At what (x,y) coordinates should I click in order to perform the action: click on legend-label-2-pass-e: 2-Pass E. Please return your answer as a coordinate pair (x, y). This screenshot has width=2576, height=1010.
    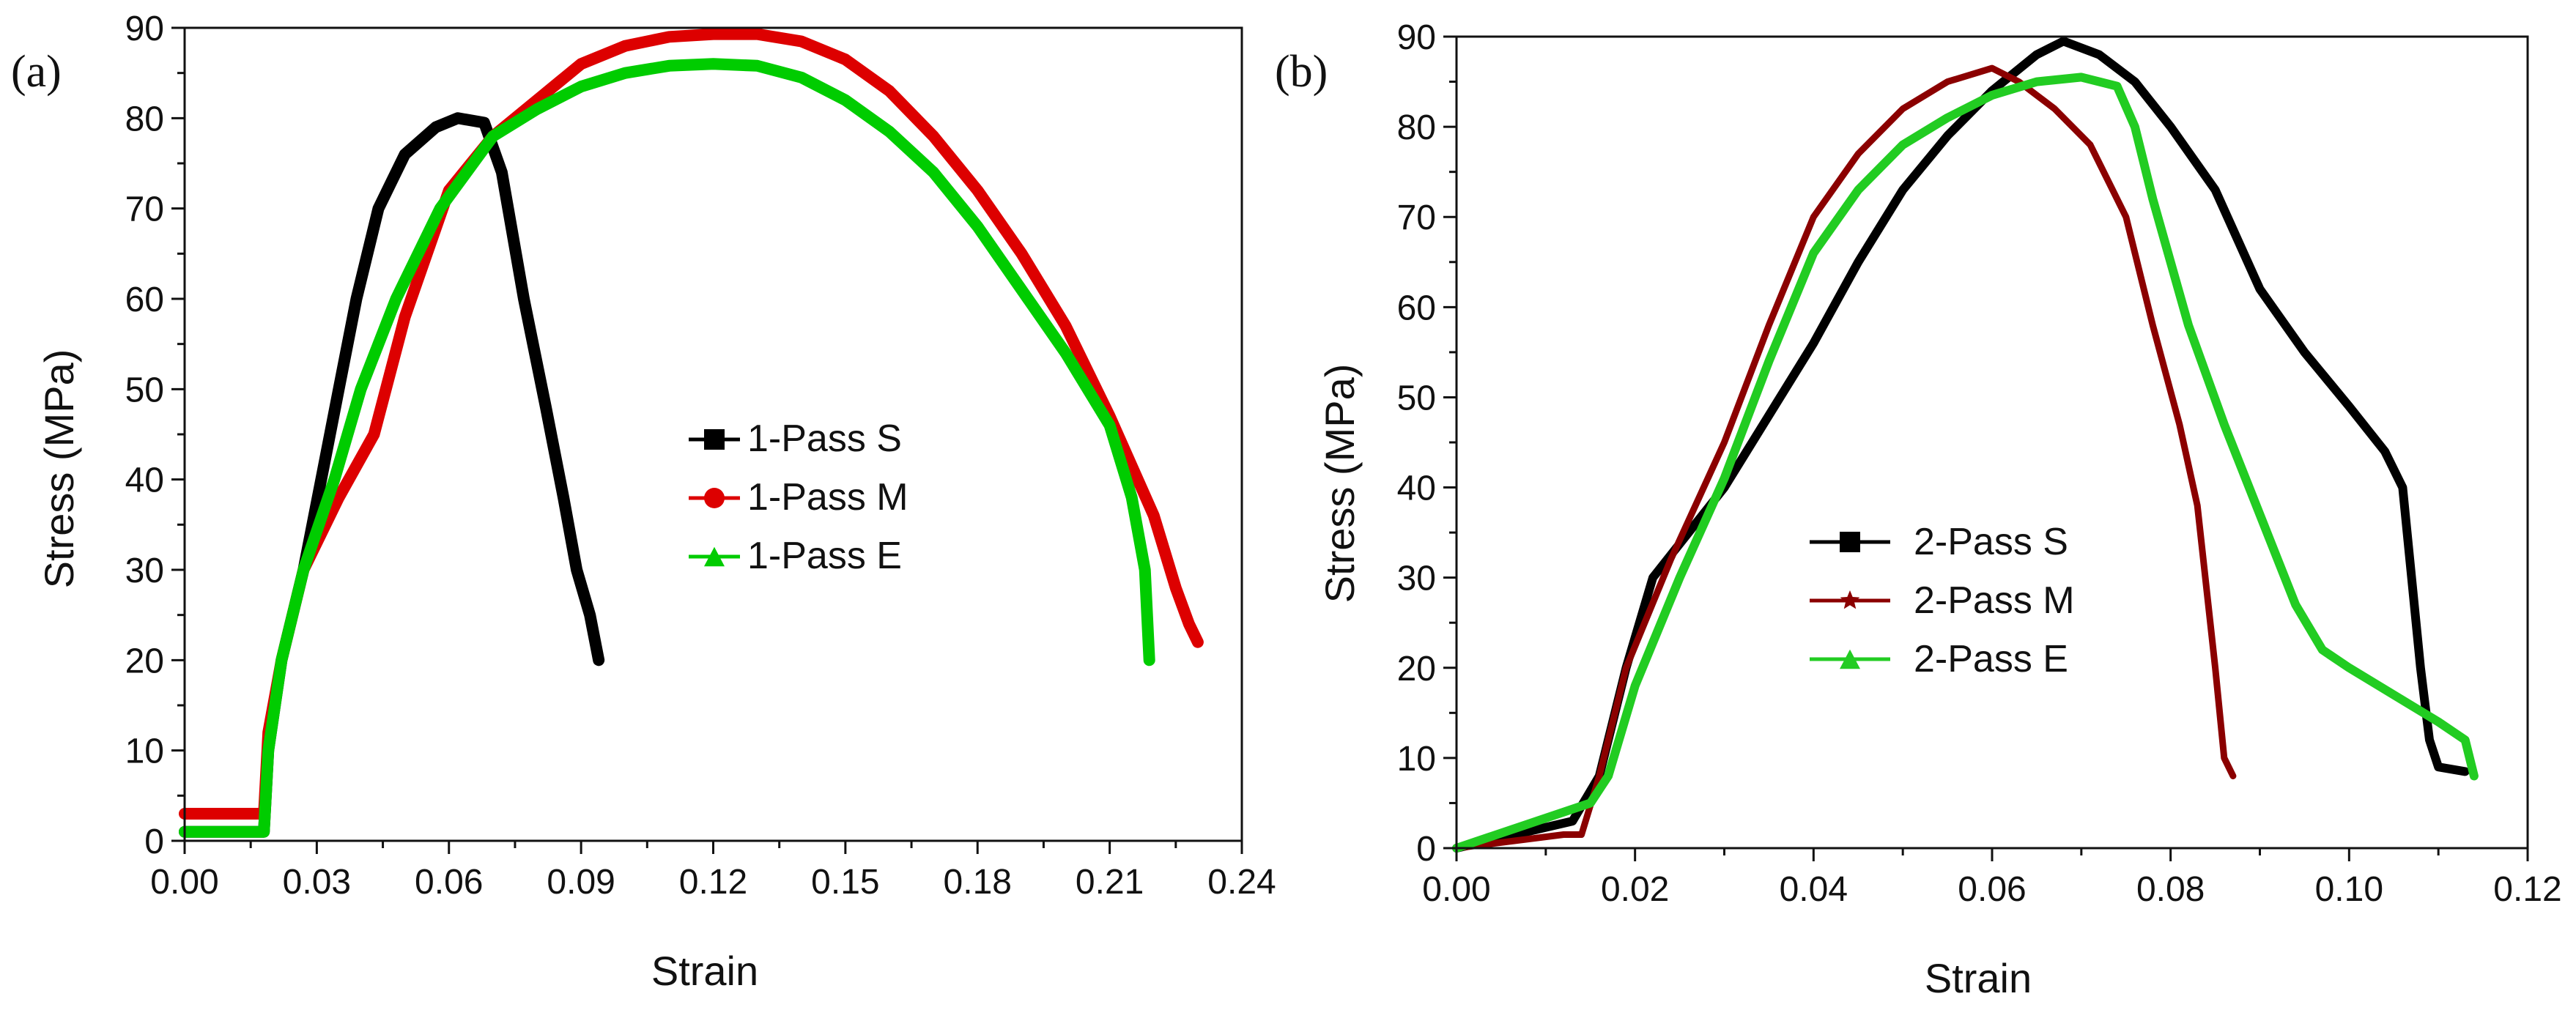
    Looking at the image, I should click on (1991, 659).